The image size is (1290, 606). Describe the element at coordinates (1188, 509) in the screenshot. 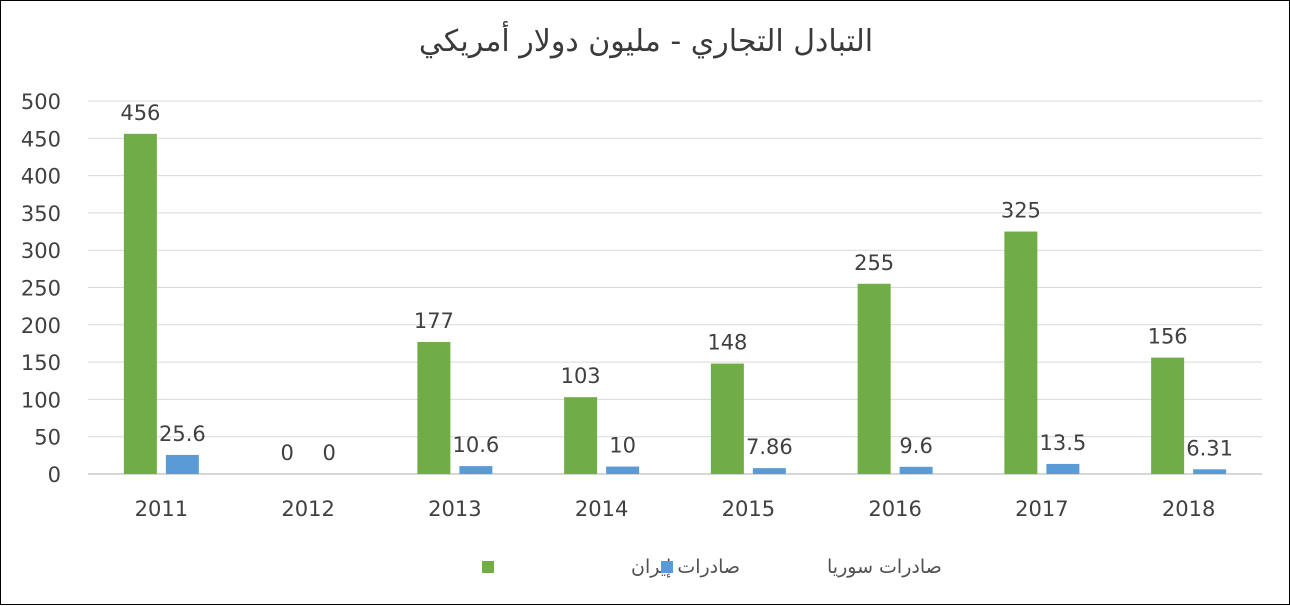

I see `x-tick-label: 2018` at that location.